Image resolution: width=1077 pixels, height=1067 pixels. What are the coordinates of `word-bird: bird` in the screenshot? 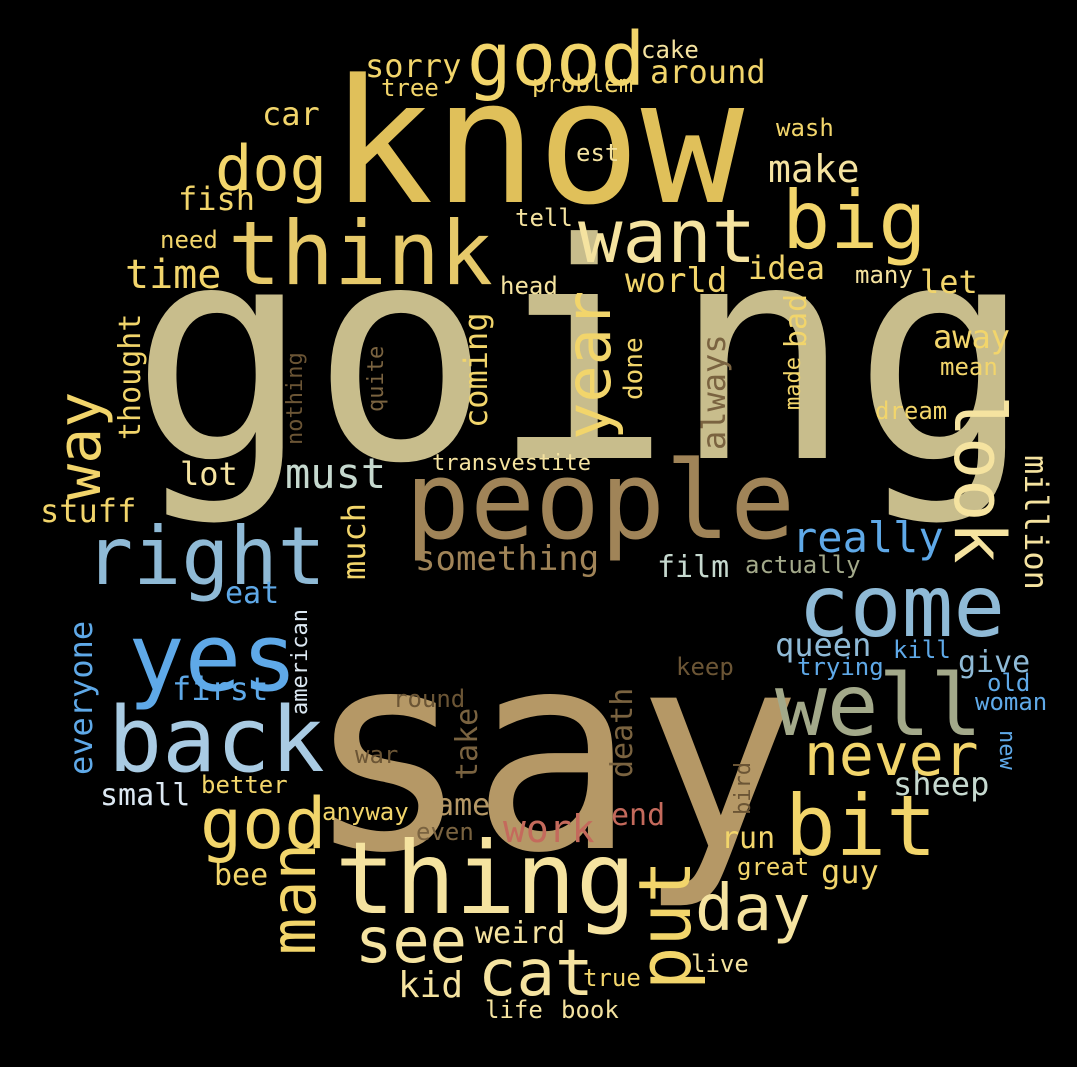 It's located at (743, 788).